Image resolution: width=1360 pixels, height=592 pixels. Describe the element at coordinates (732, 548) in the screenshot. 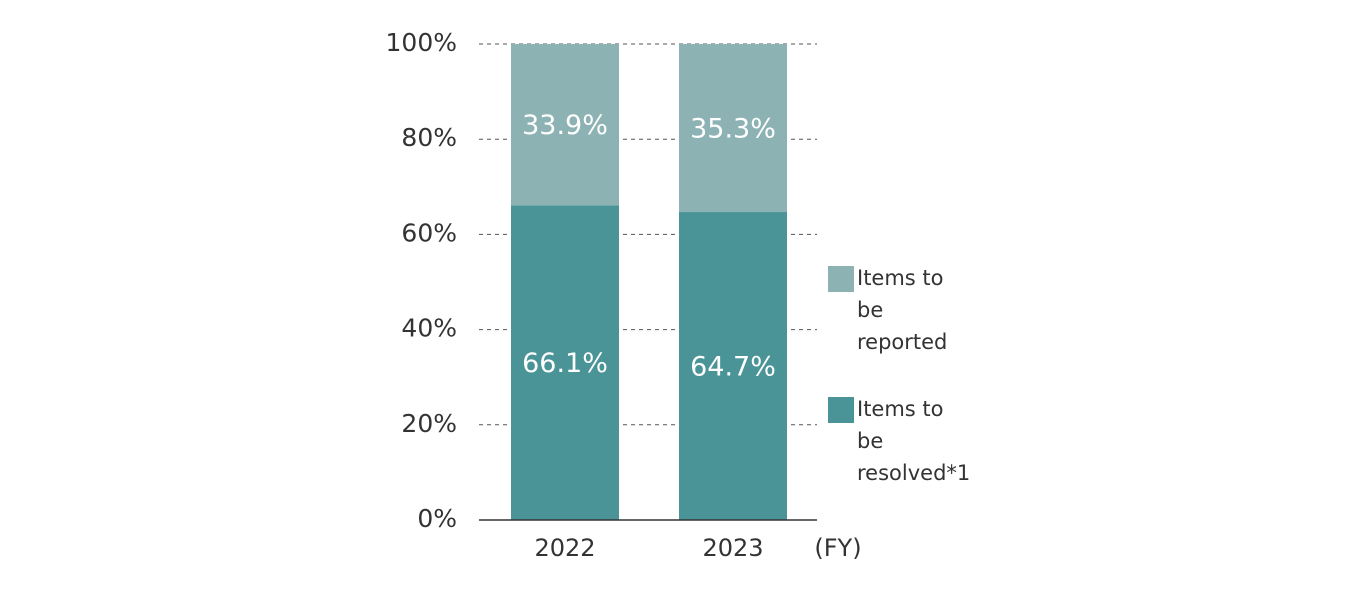

I see `x-tick-label: 2023` at that location.